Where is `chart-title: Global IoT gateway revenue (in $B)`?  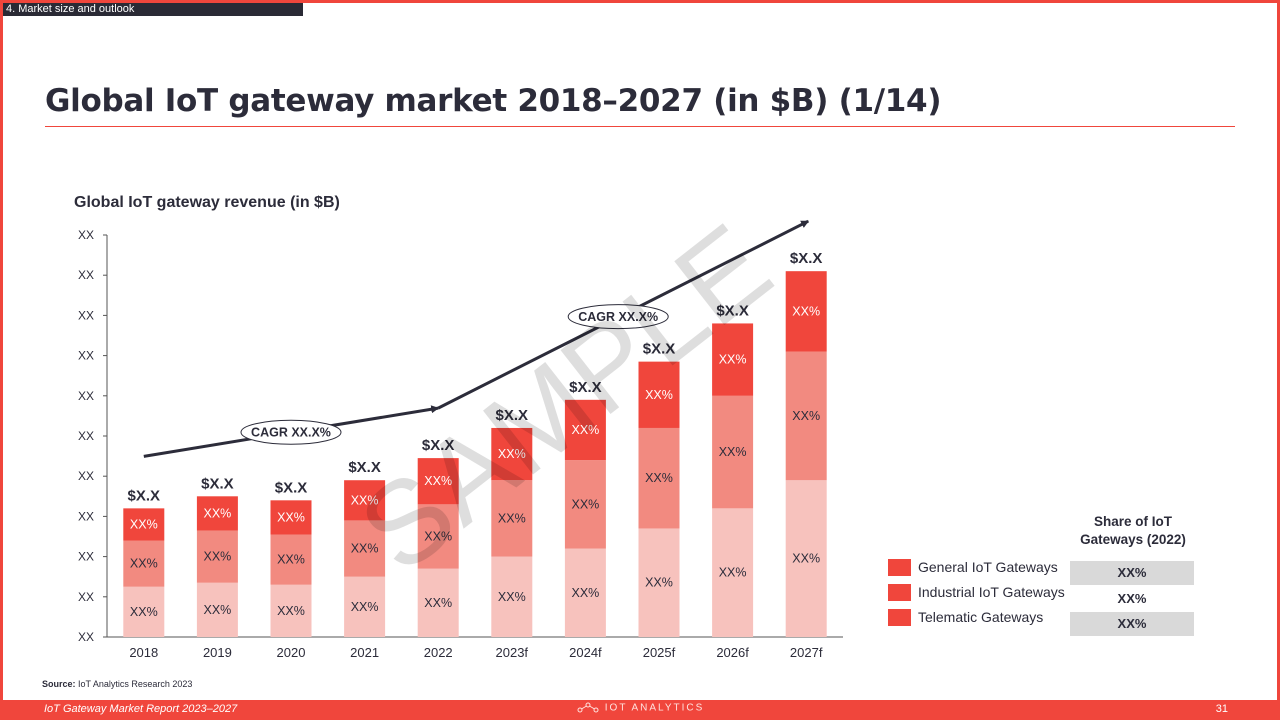 chart-title: Global IoT gateway revenue (in $B) is located at coordinates (207, 202).